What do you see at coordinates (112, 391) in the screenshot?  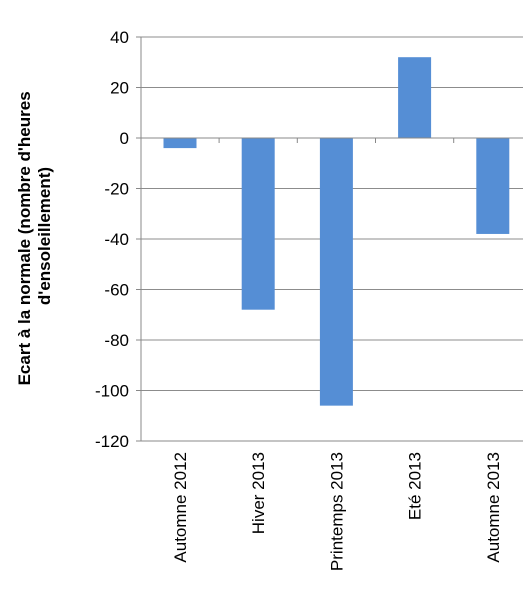 I see `y-tick-label: -100` at bounding box center [112, 391].